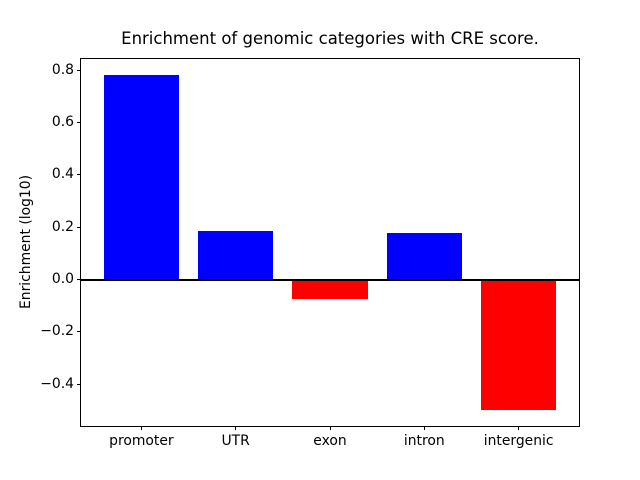 This screenshot has width=640, height=480. What do you see at coordinates (424, 441) in the screenshot?
I see `x-tick-label-intron: intron` at bounding box center [424, 441].